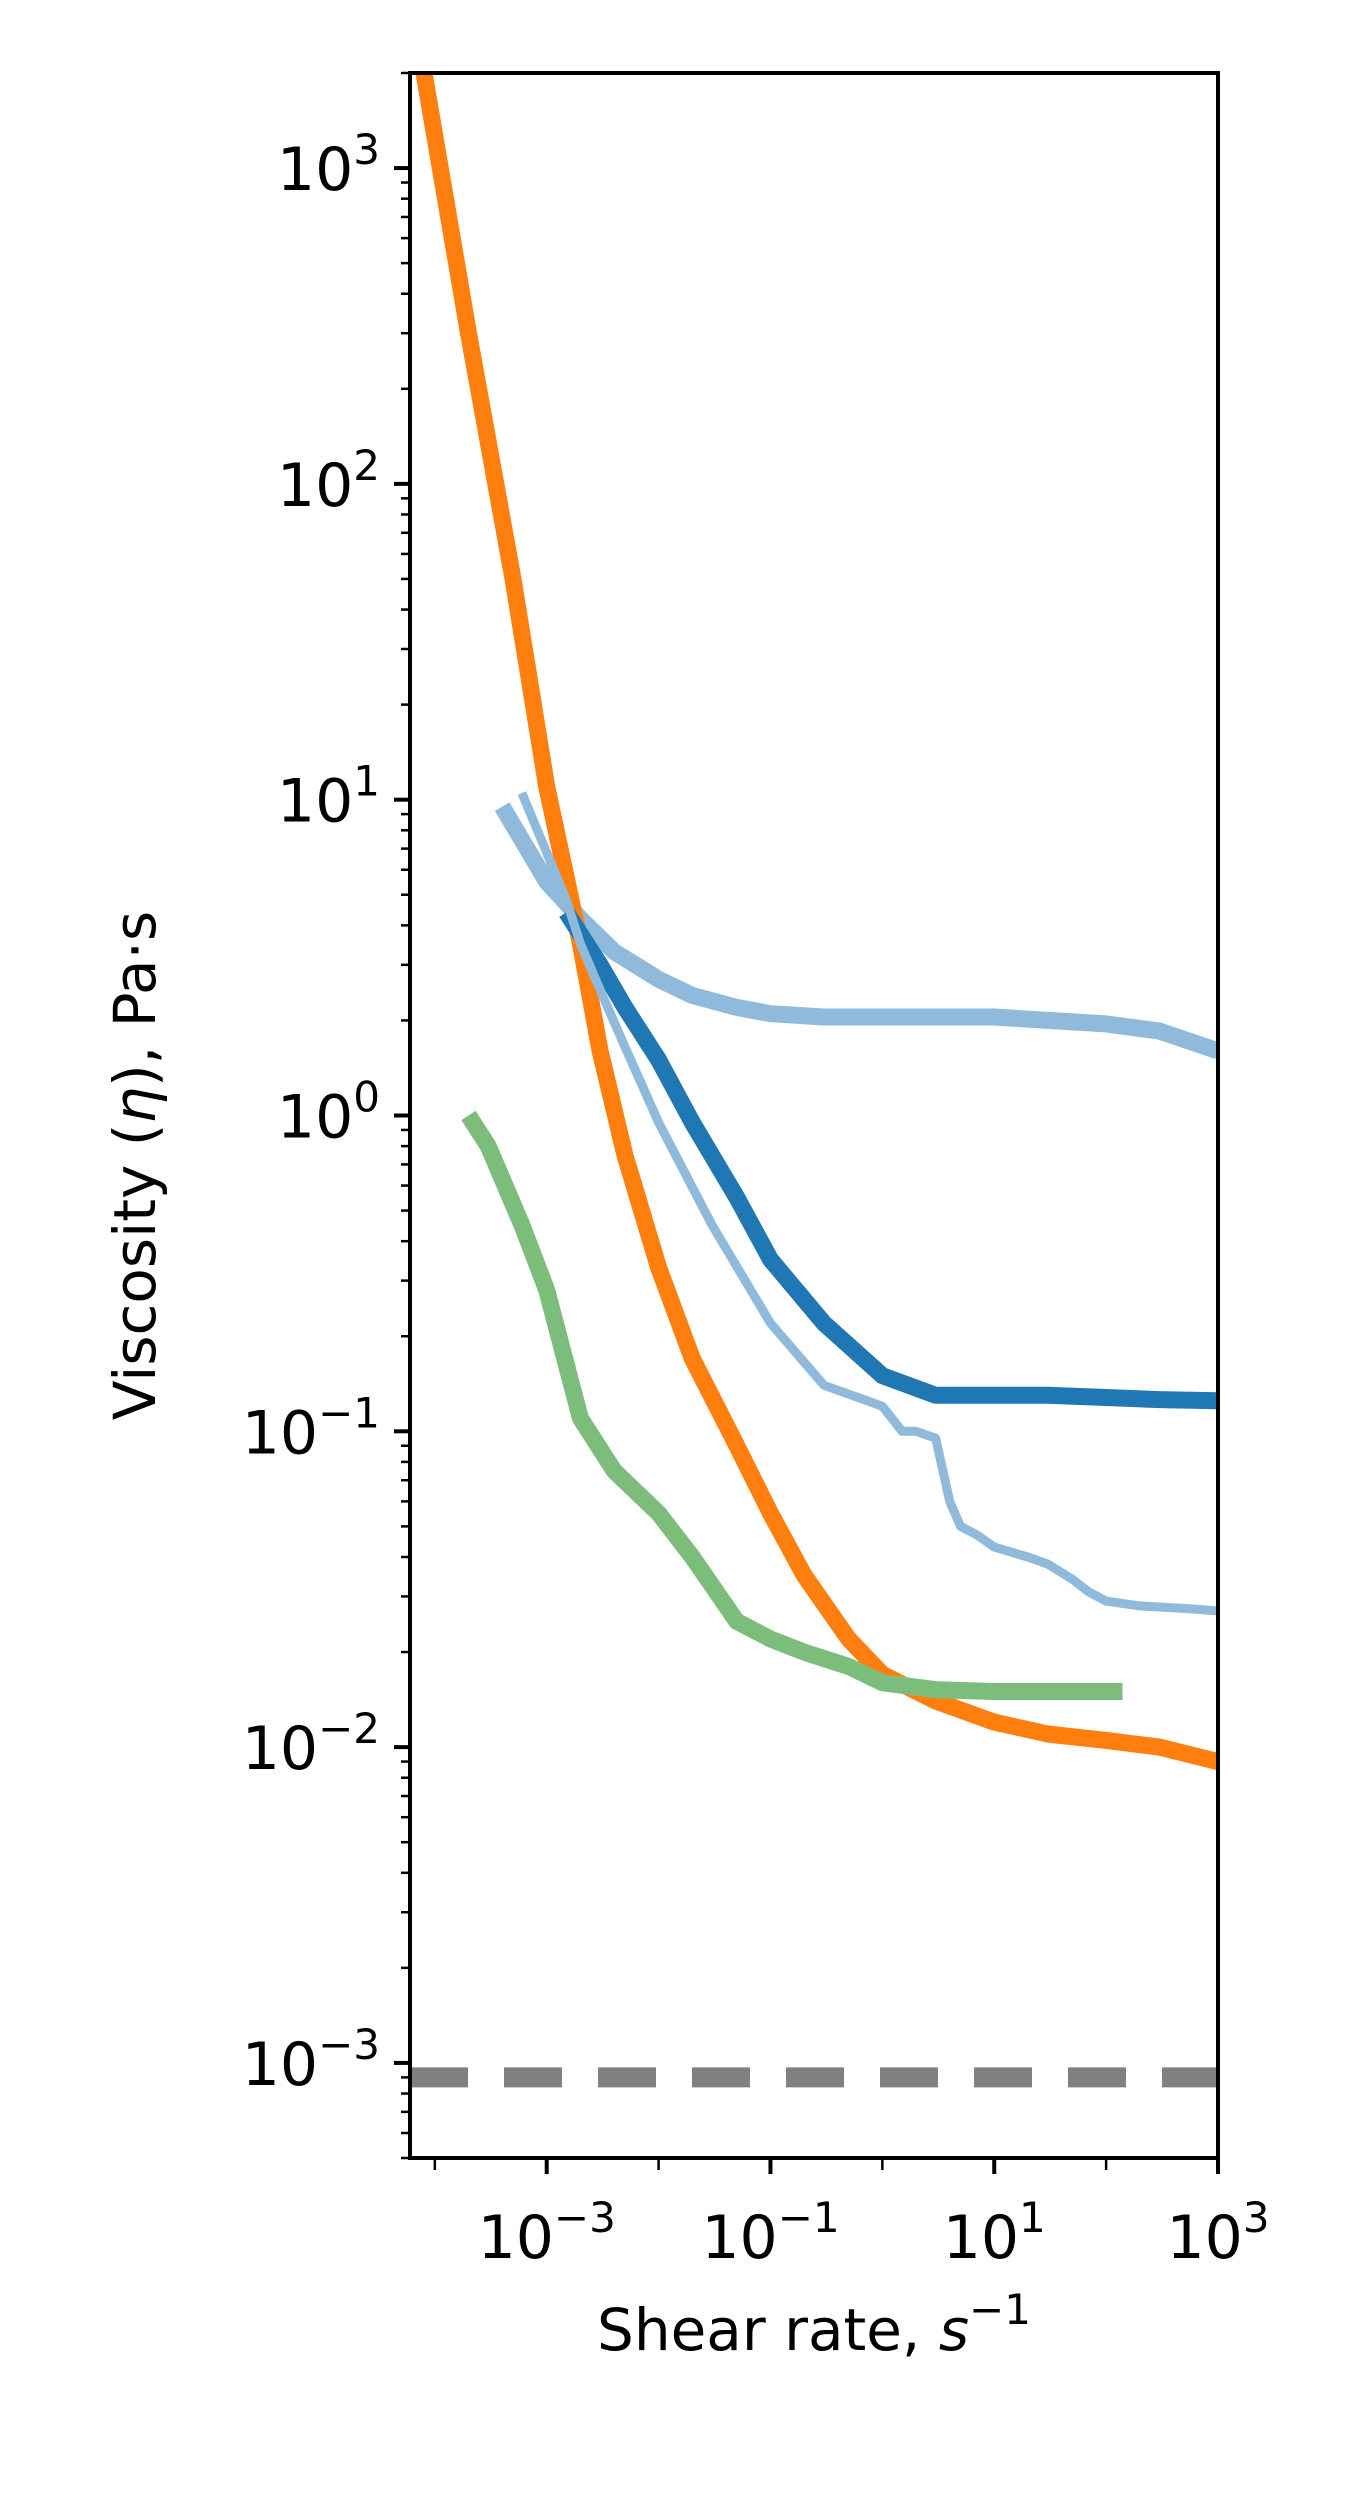 The image size is (1350, 2500). What do you see at coordinates (311, 1428) in the screenshot?
I see `y-tick-label-3: 10⁻¹` at bounding box center [311, 1428].